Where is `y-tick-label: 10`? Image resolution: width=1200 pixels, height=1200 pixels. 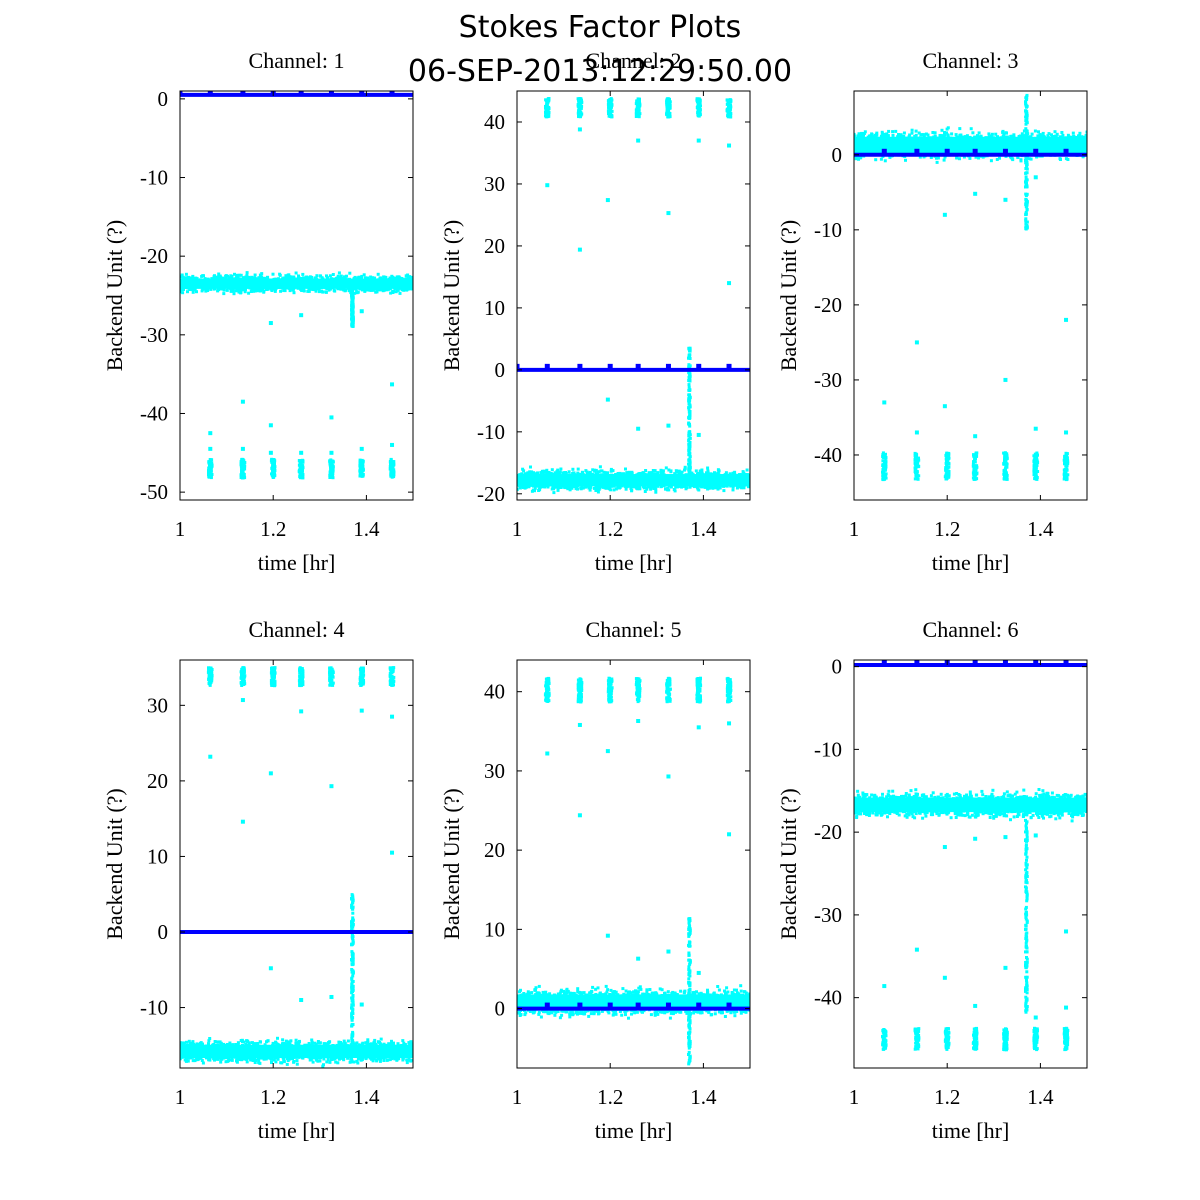
y-tick-label: 10 is located at coordinates (494, 308).